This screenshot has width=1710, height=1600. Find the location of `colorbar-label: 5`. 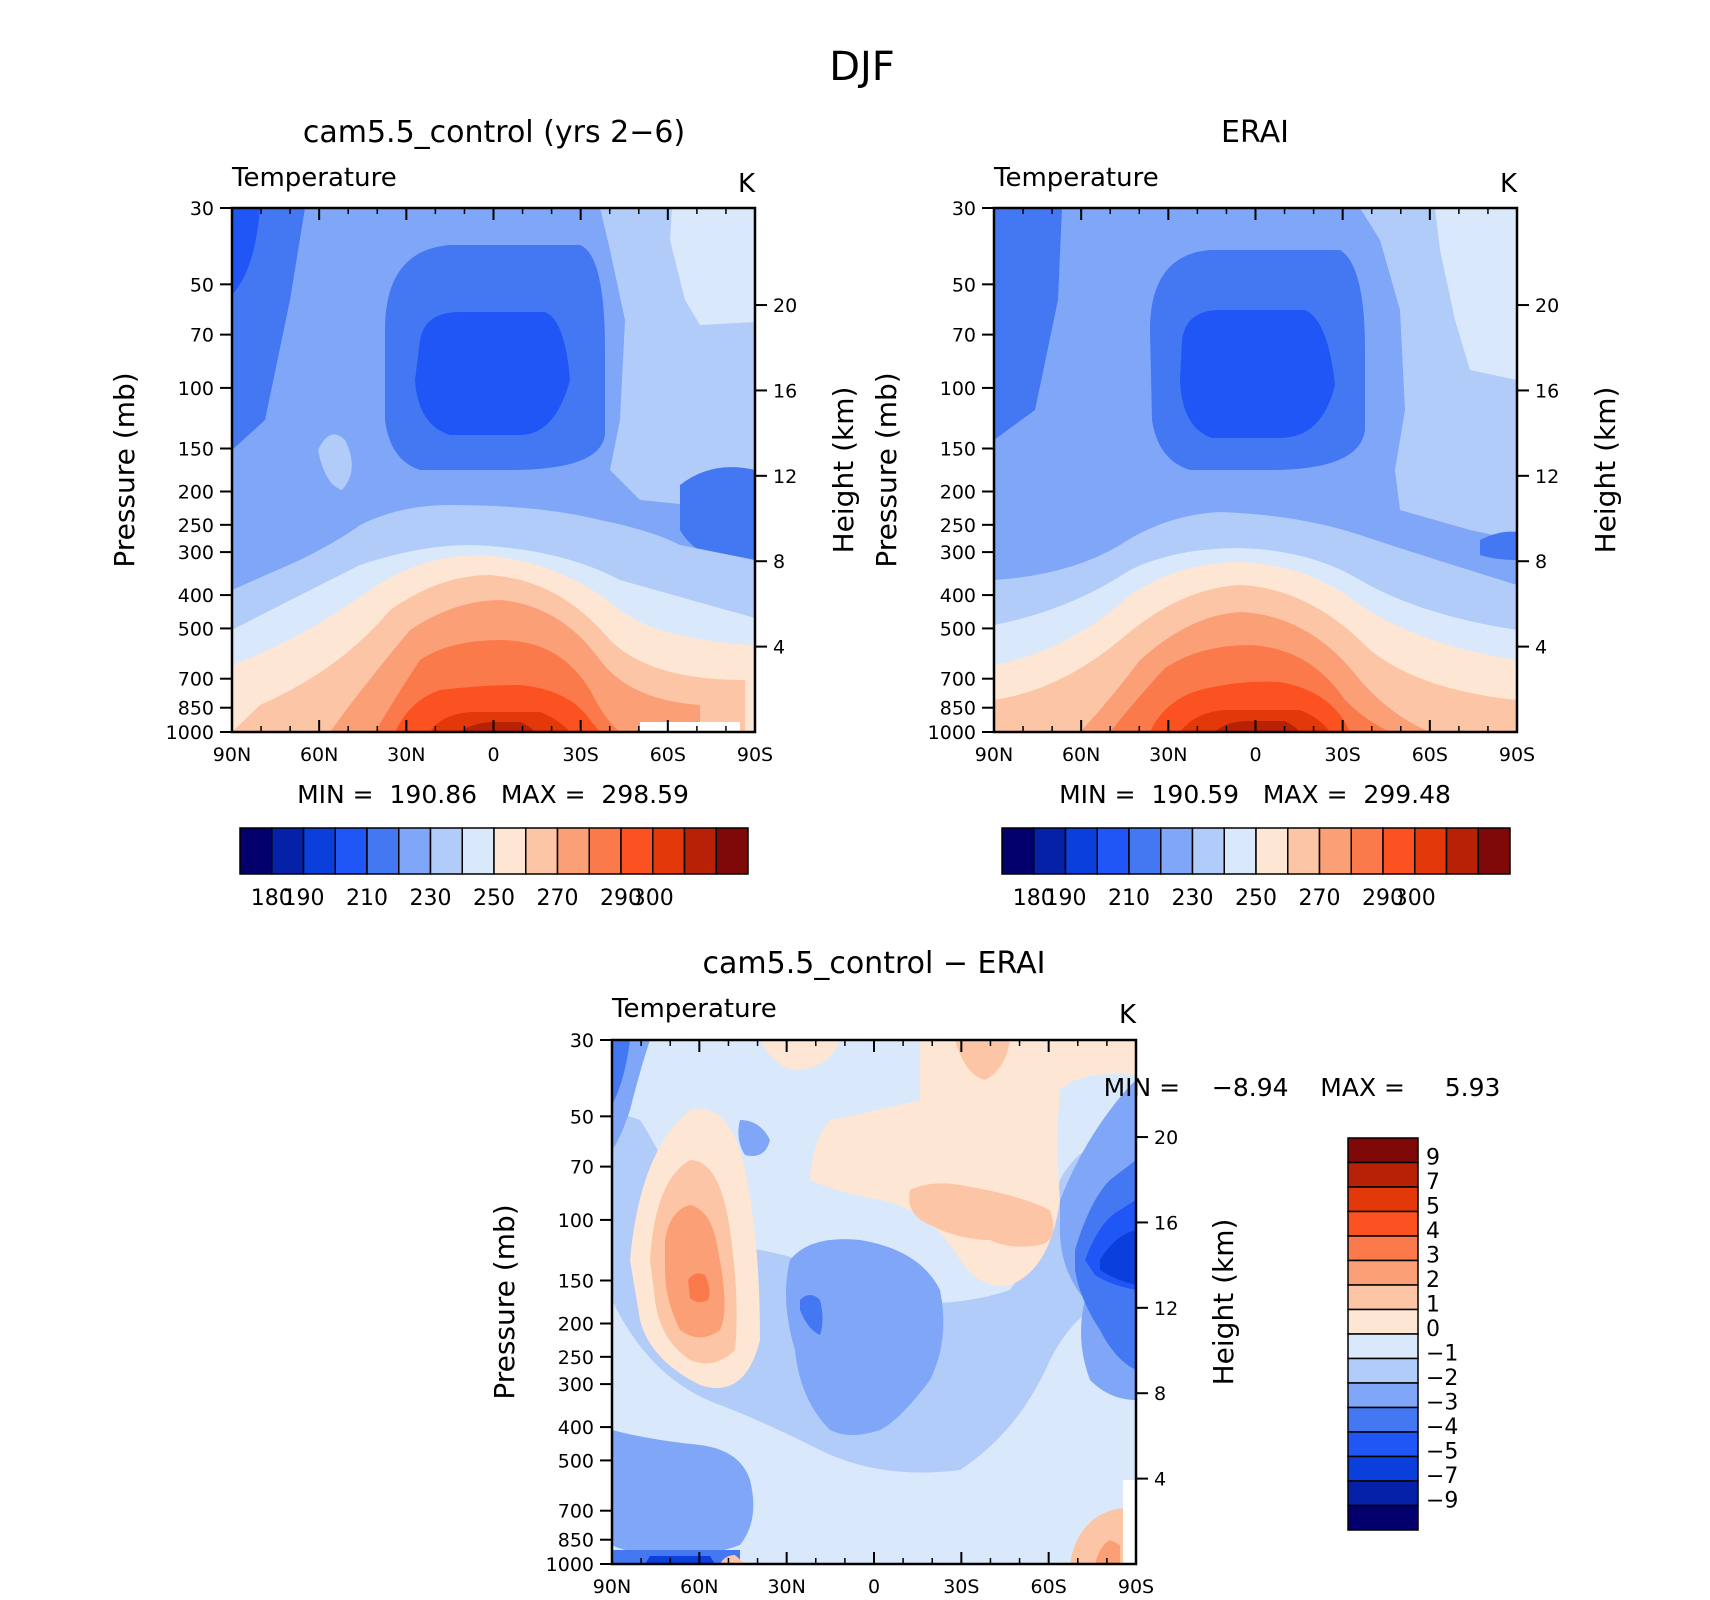

colorbar-label: 5 is located at coordinates (1433, 1207).